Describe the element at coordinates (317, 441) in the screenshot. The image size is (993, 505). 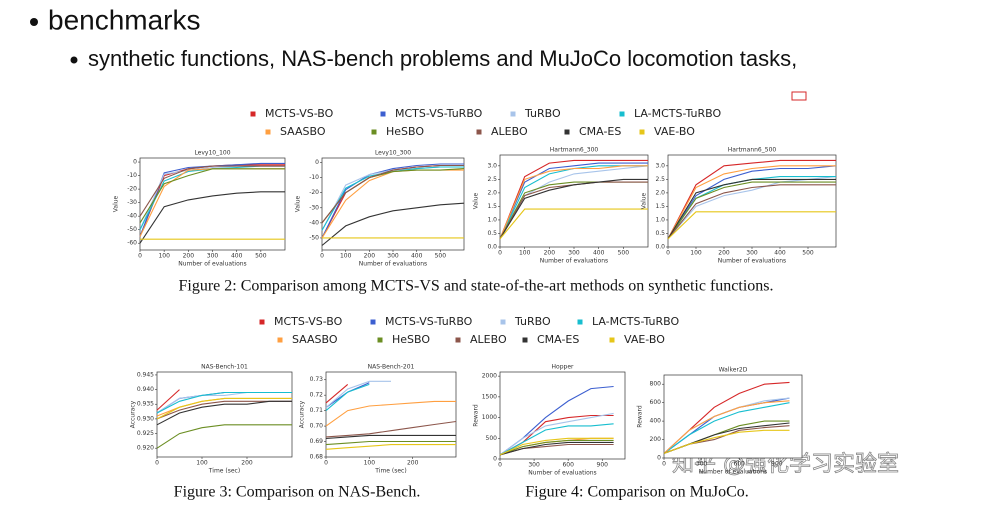
I see `y-tick-label: 0.69` at that location.